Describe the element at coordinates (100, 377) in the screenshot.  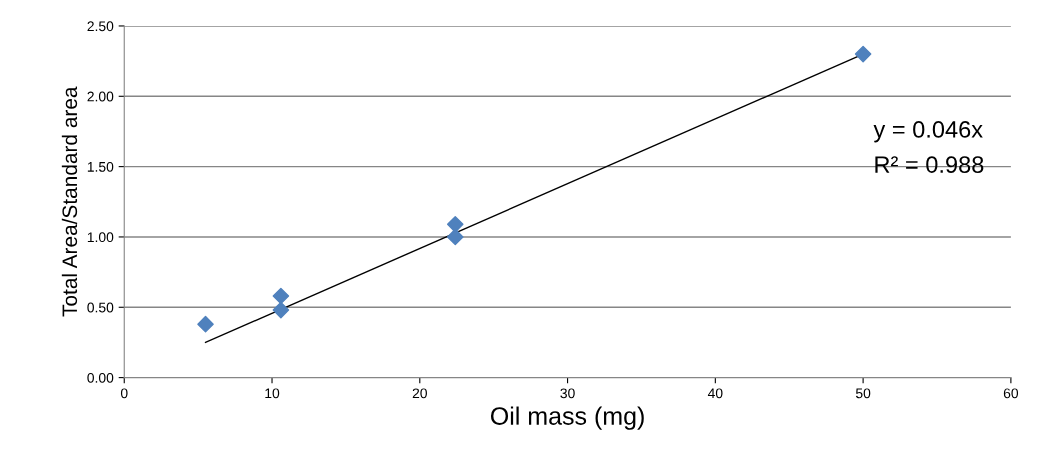
I see `y-tick-label: 0.00` at that location.